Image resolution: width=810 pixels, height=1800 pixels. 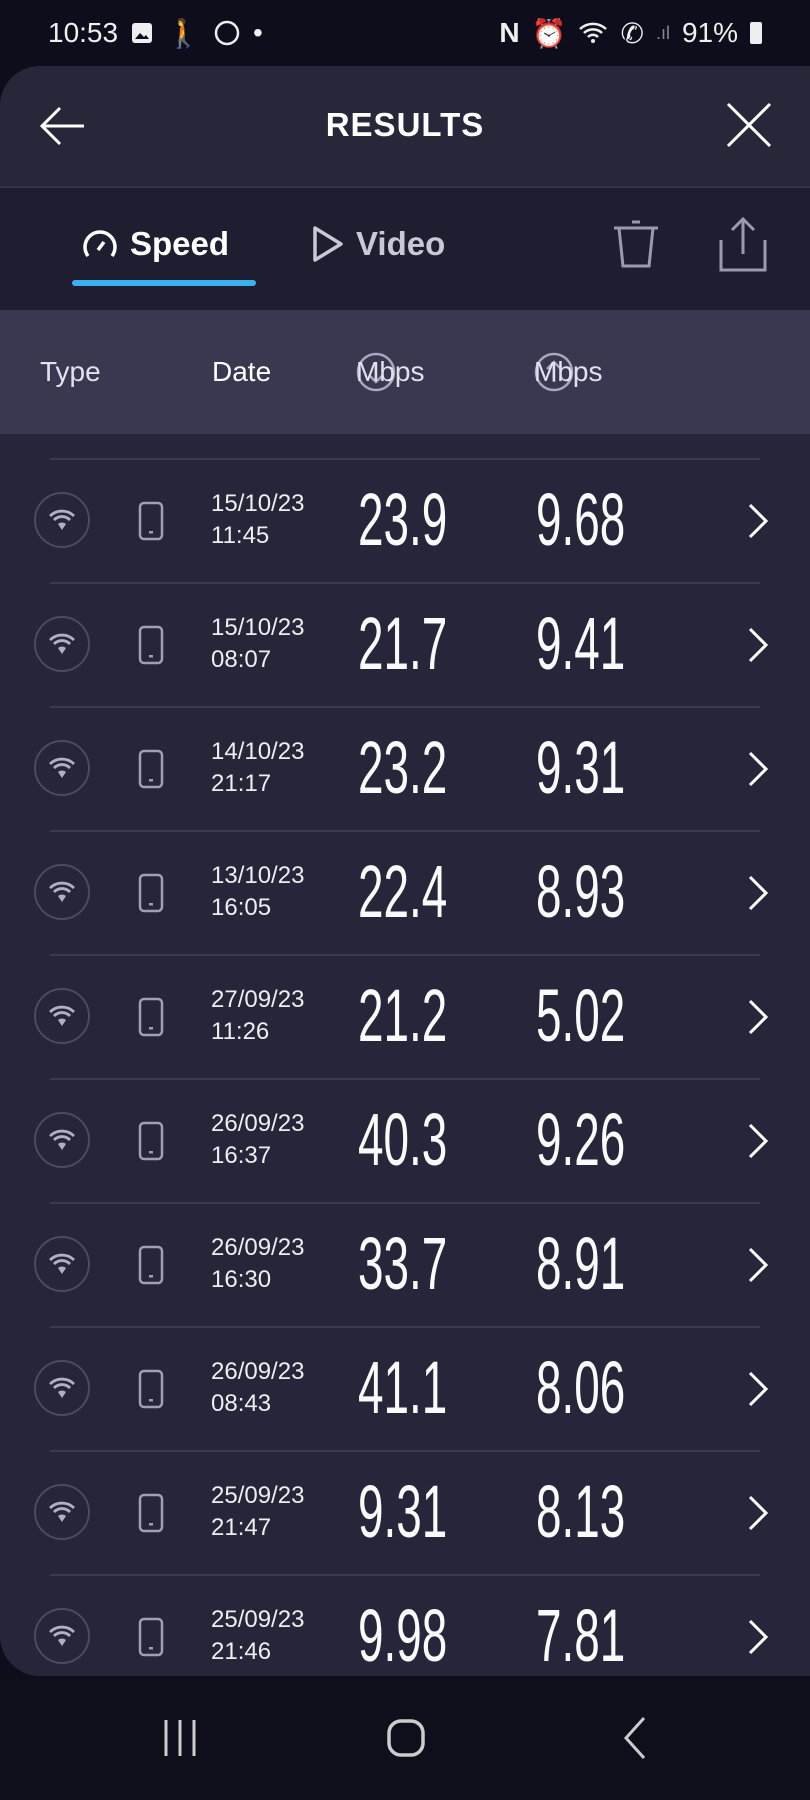 I want to click on row-date: 13/10/23, so click(x=258, y=875).